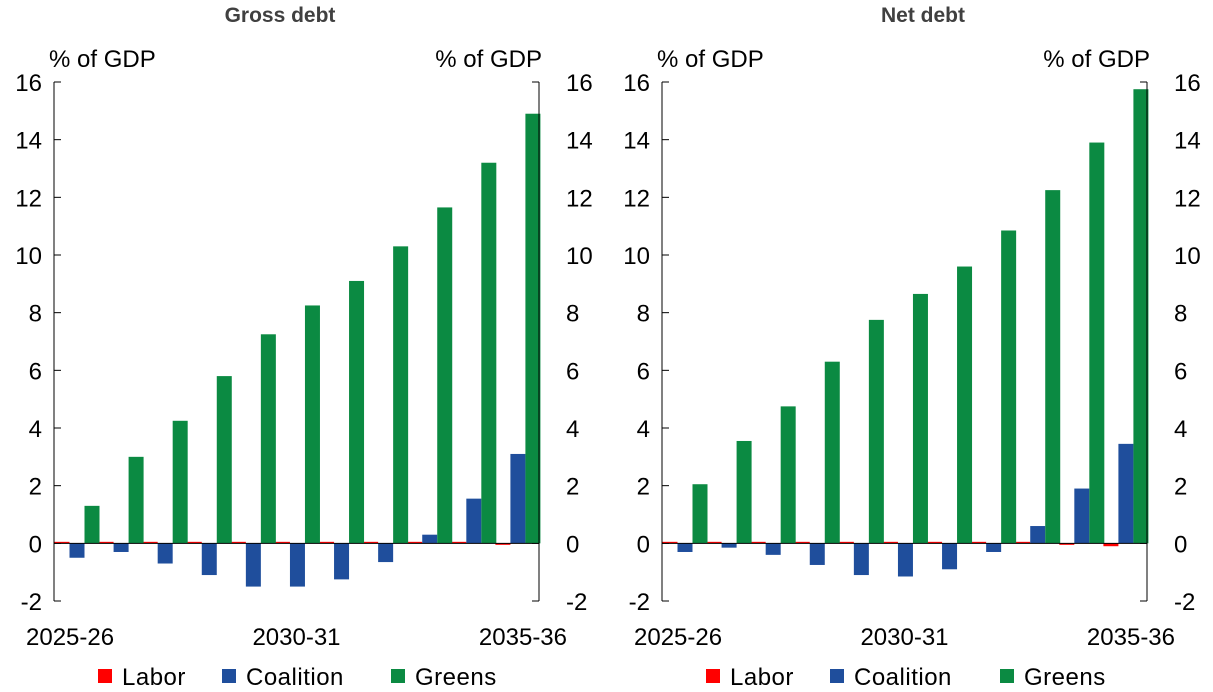 The height and width of the screenshot is (692, 1213). Describe the element at coordinates (295, 677) in the screenshot. I see `gross-debt-legend-label-coalition: Coalition` at that location.